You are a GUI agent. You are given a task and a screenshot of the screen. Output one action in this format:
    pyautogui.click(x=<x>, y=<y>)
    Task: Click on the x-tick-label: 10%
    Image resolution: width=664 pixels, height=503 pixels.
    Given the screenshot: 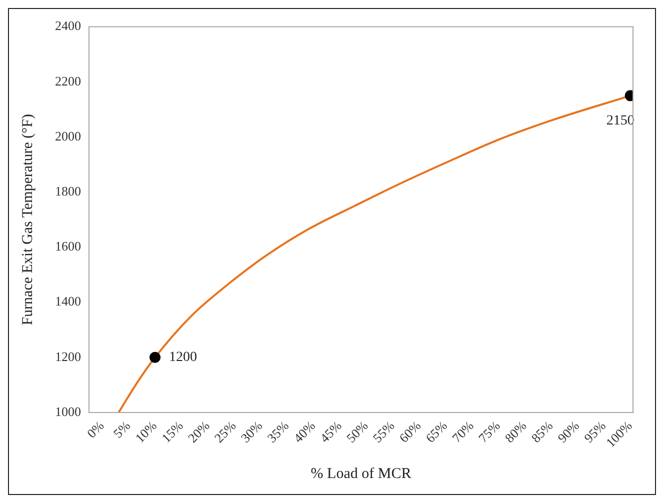 What is the action you would take?
    pyautogui.click(x=146, y=432)
    